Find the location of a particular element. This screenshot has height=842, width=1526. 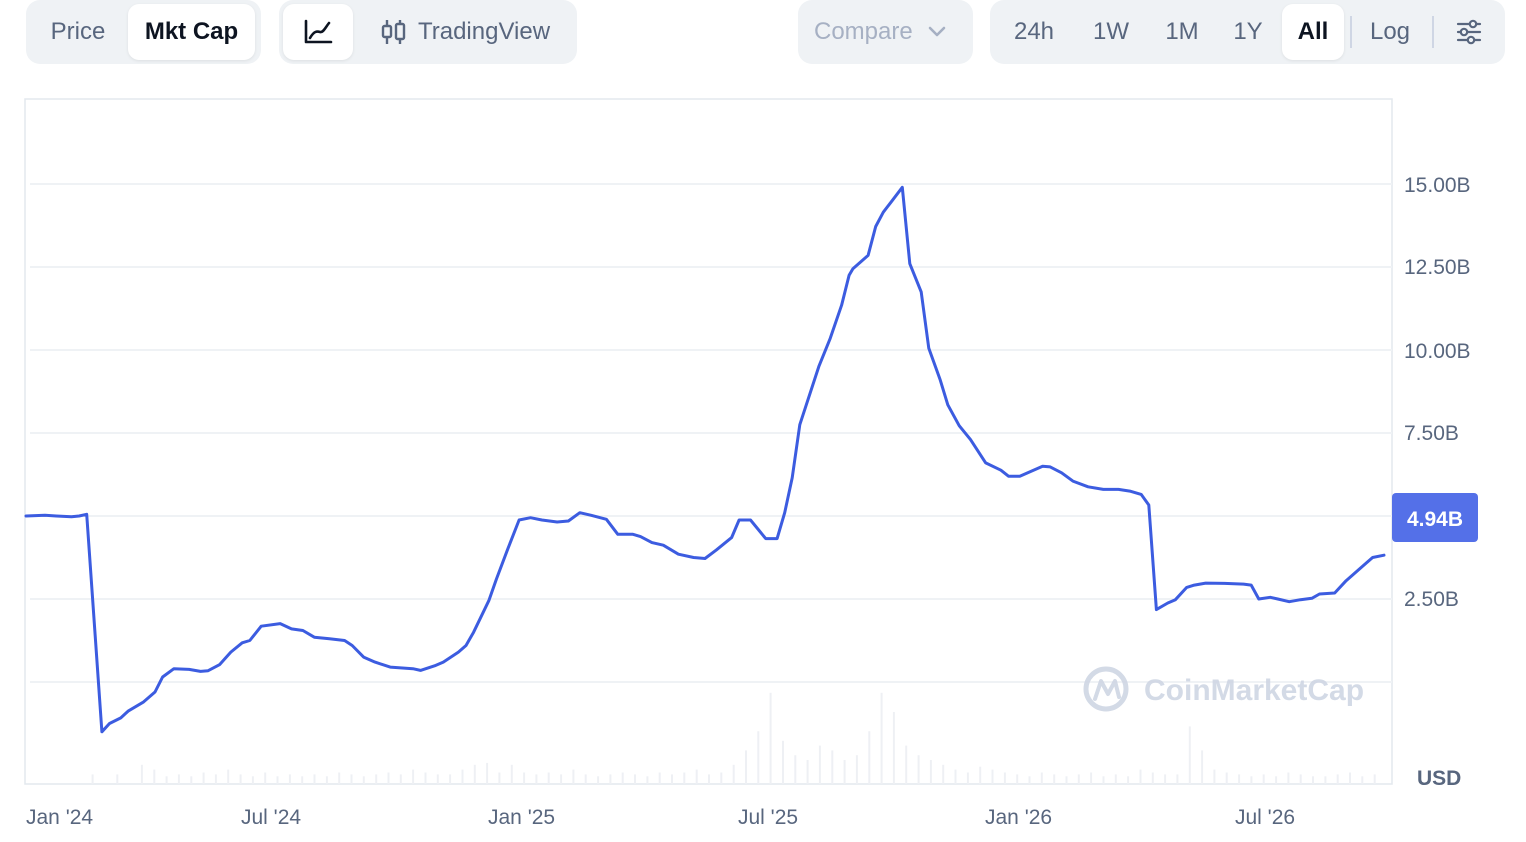

range-all: All is located at coordinates (1313, 32).